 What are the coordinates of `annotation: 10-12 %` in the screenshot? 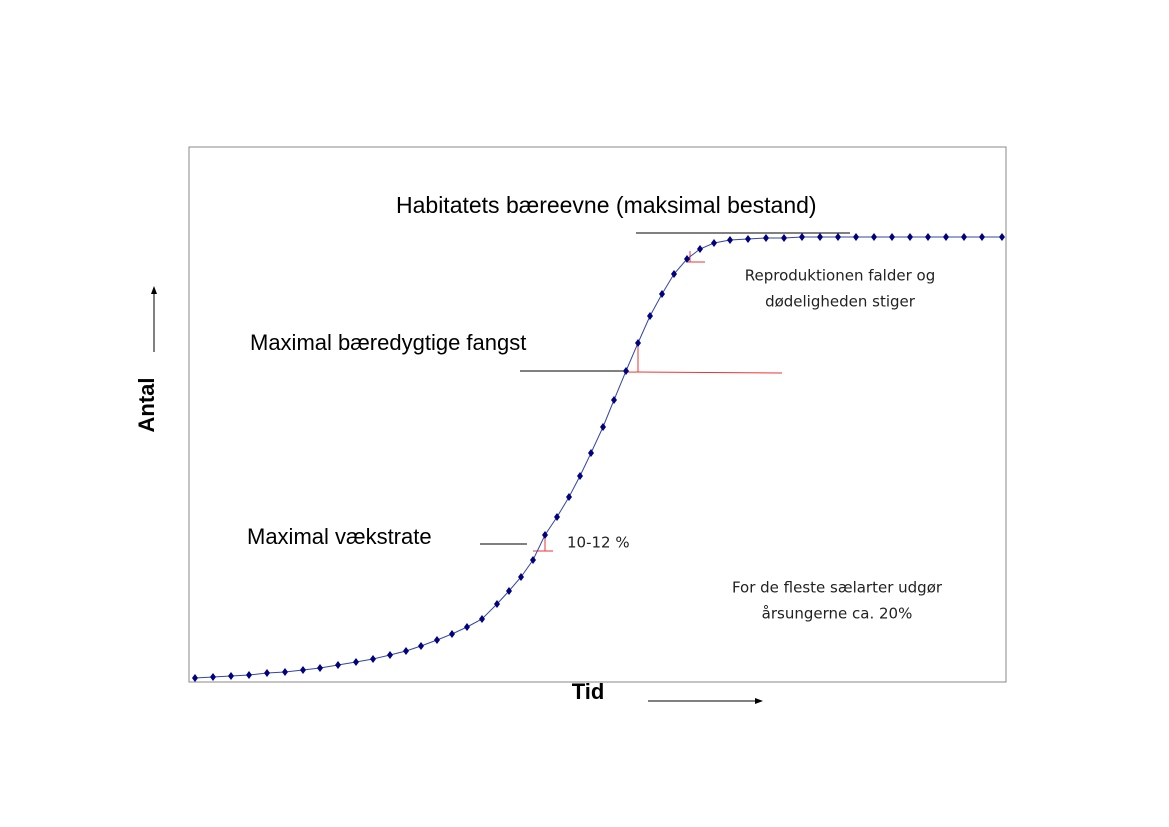 It's located at (598, 543).